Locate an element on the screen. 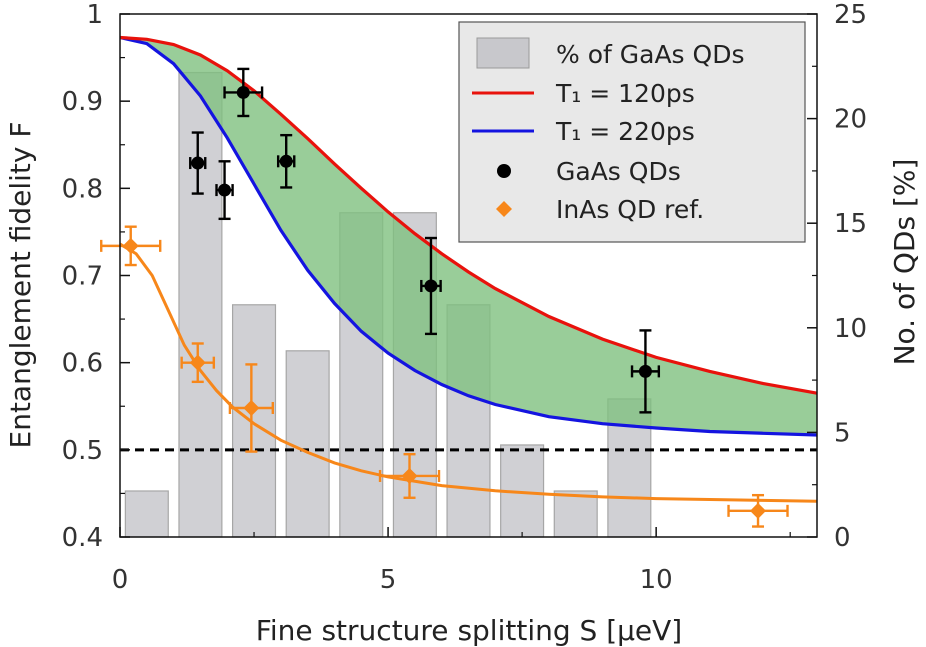 The height and width of the screenshot is (647, 926). y2-axis-label: No. of QDs [%] is located at coordinates (904, 262).